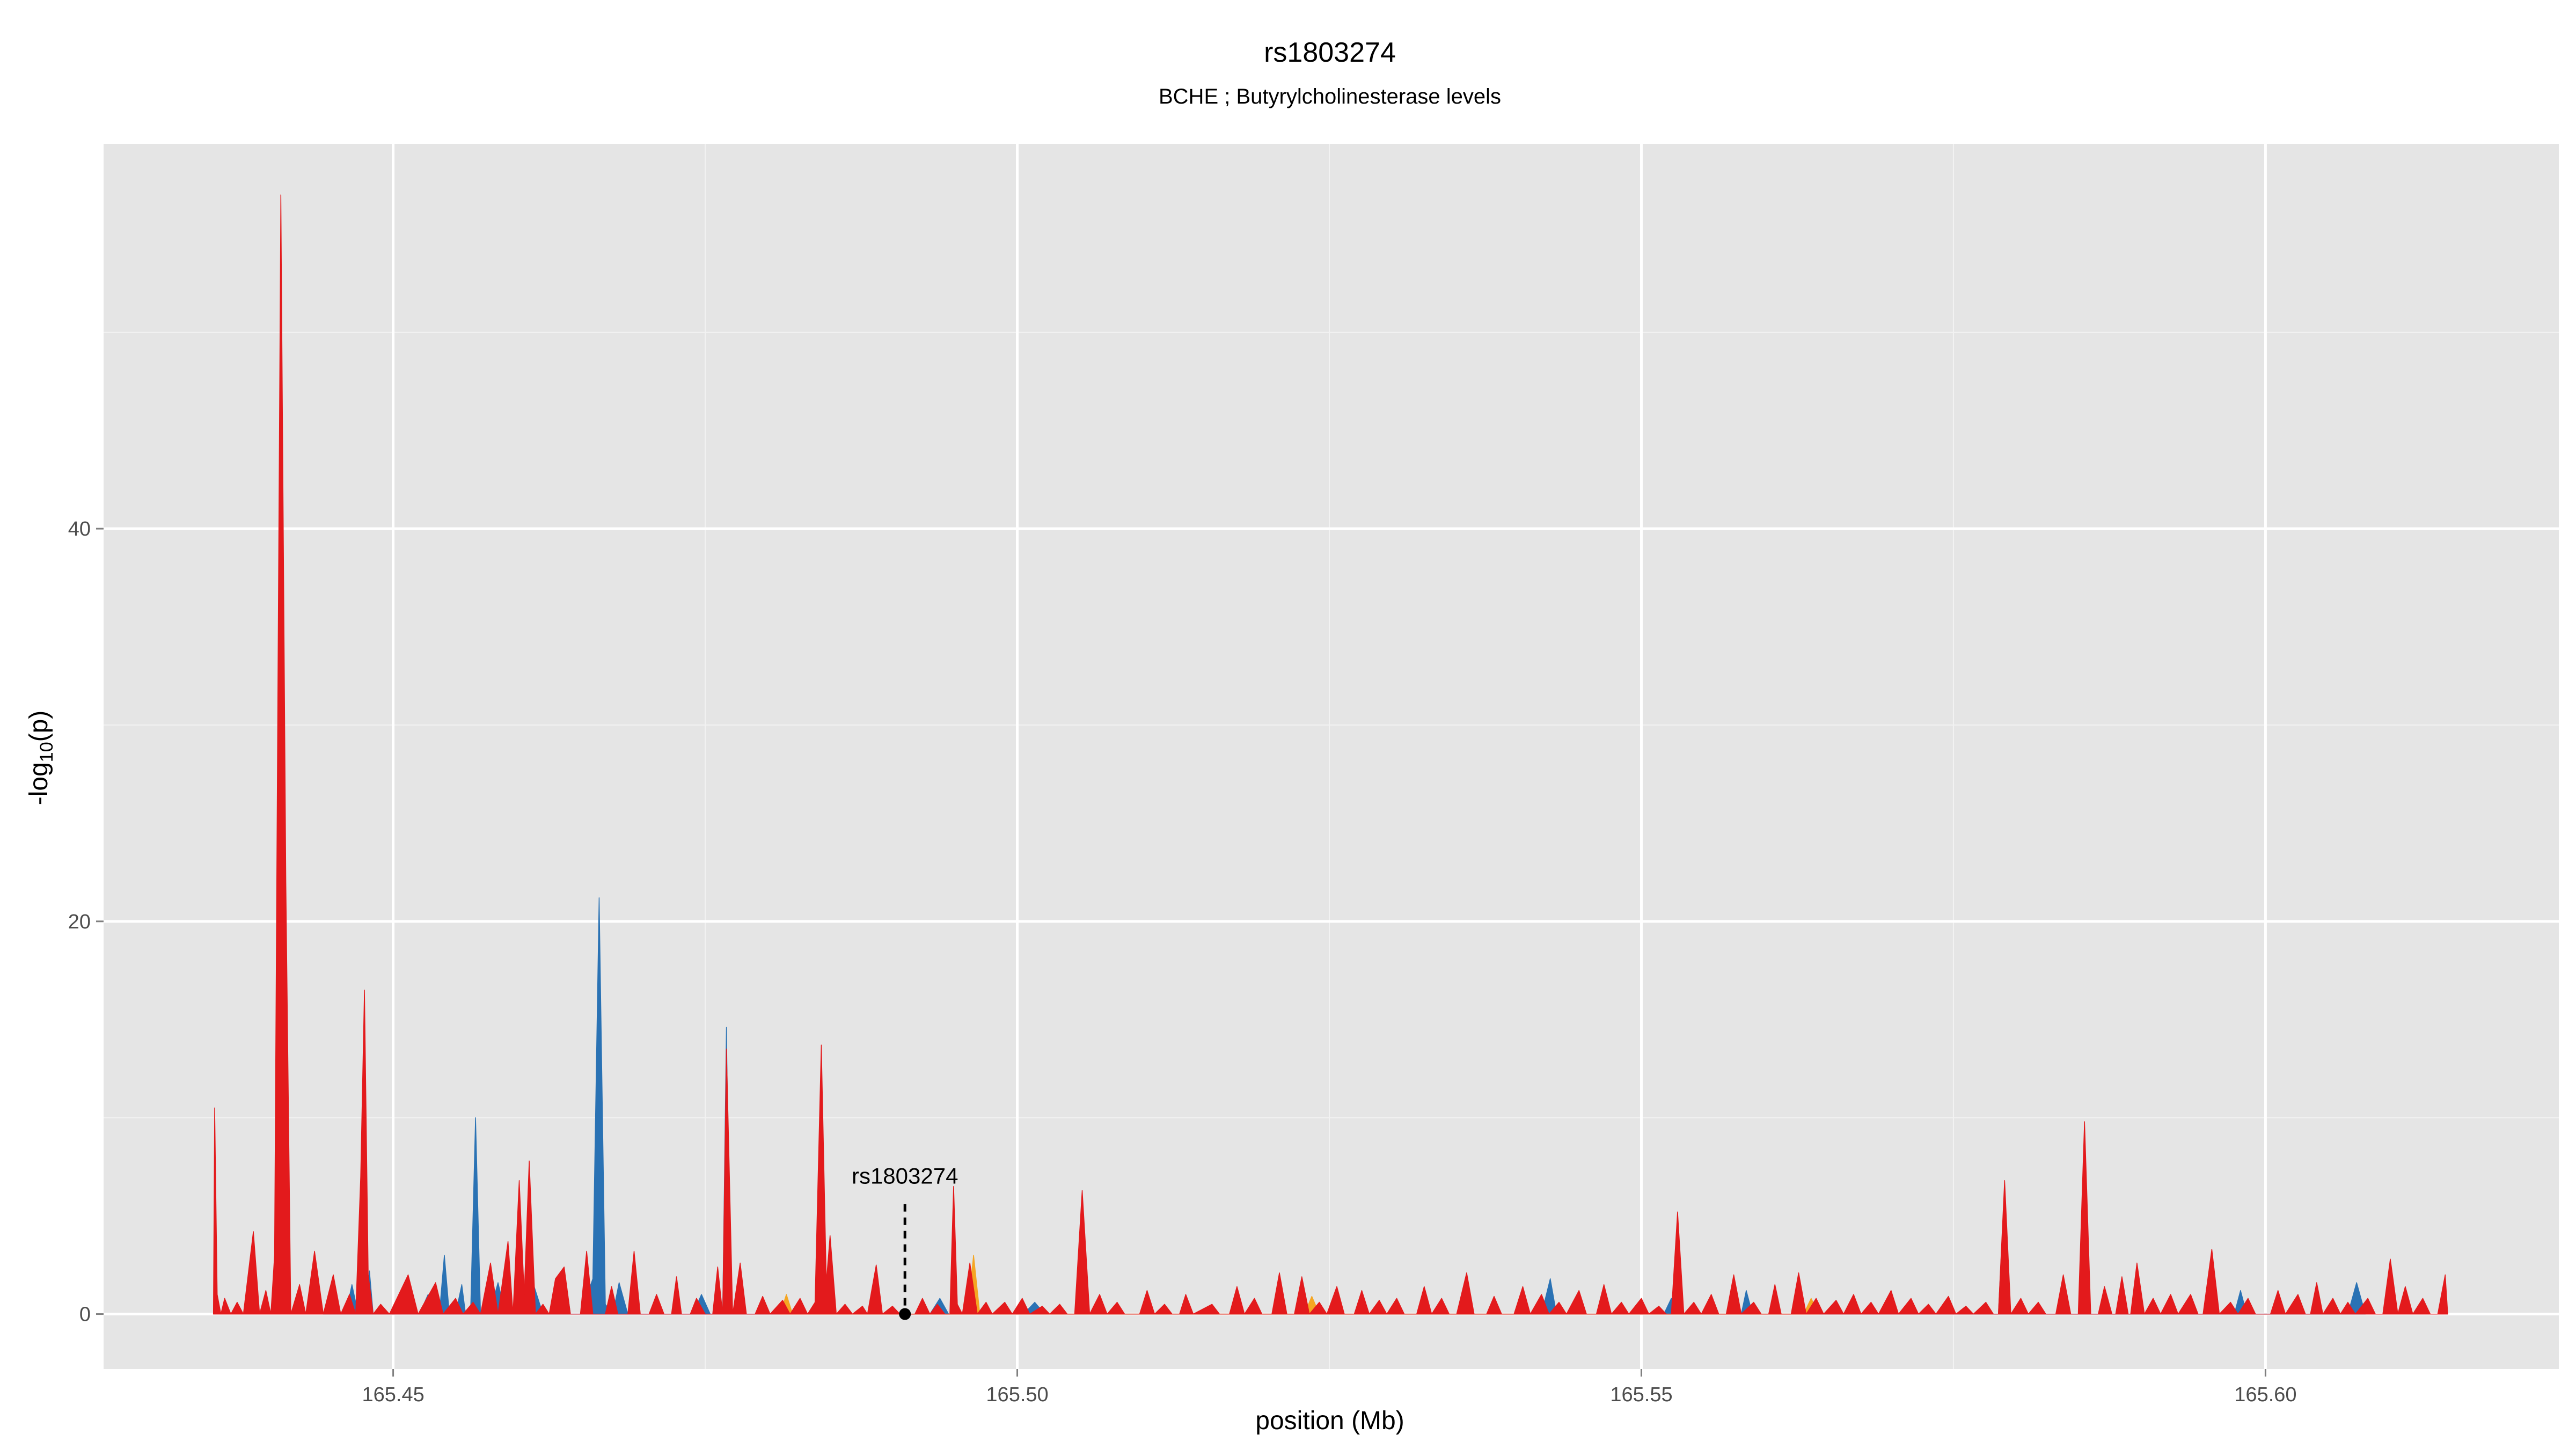 This screenshot has height=1449, width=2576. What do you see at coordinates (79, 529) in the screenshot?
I see `y-tick-label: 40` at bounding box center [79, 529].